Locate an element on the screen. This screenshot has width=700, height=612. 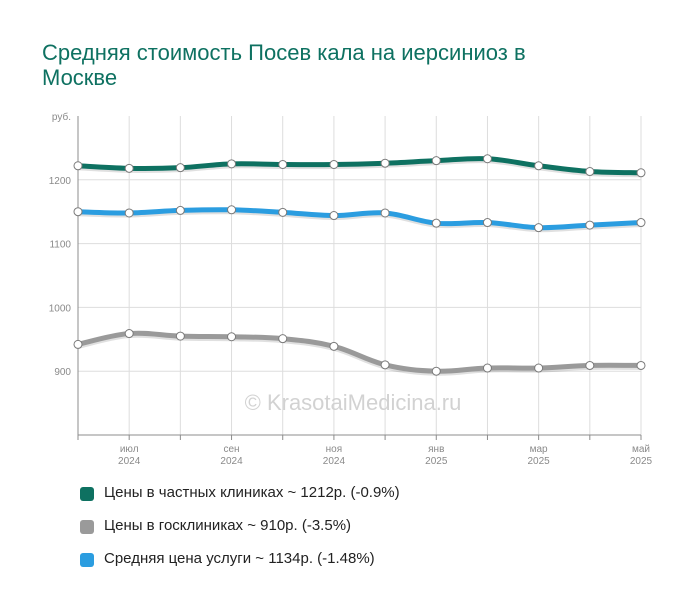
x-tick-label-month: сен is located at coordinates (231, 449).